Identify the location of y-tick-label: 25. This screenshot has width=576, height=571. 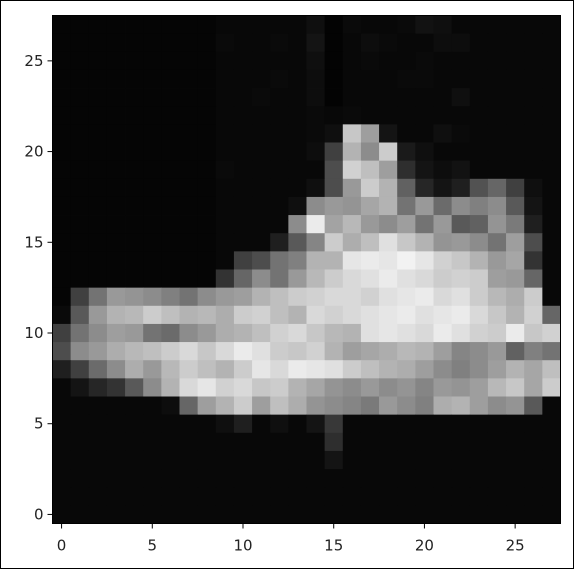
(33, 61).